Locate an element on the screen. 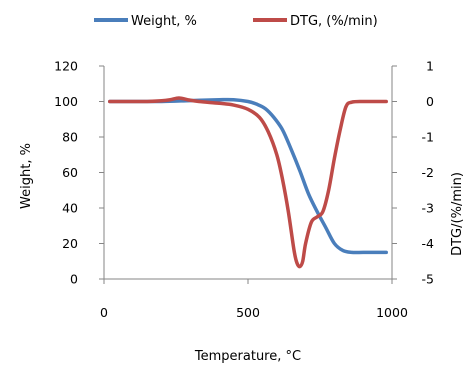  y2-tick-label: 0 is located at coordinates (430, 101).